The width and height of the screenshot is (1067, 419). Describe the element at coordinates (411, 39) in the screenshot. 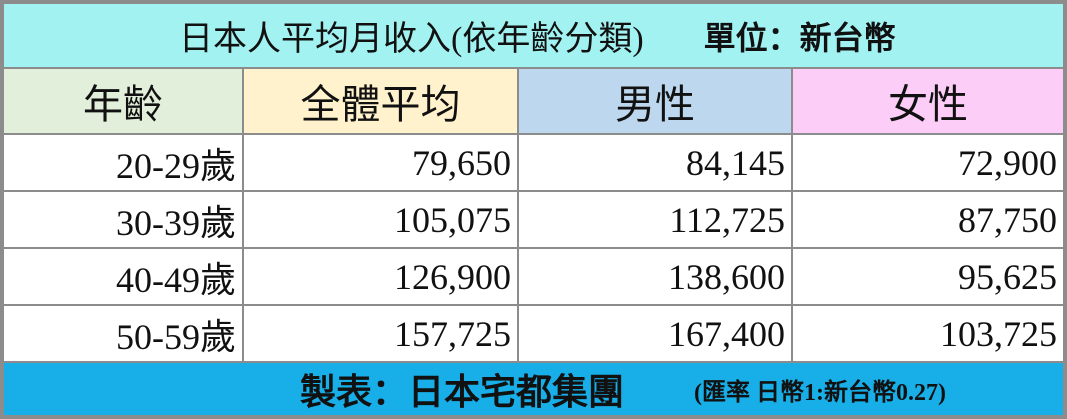

I see `title: 日本人平均月收入(依年齡分類)` at that location.